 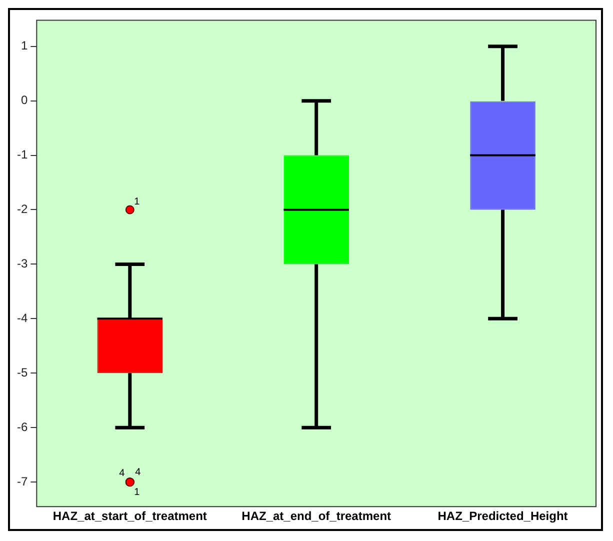 What do you see at coordinates (24, 100) in the screenshot?
I see `y-tick-label: 0` at bounding box center [24, 100].